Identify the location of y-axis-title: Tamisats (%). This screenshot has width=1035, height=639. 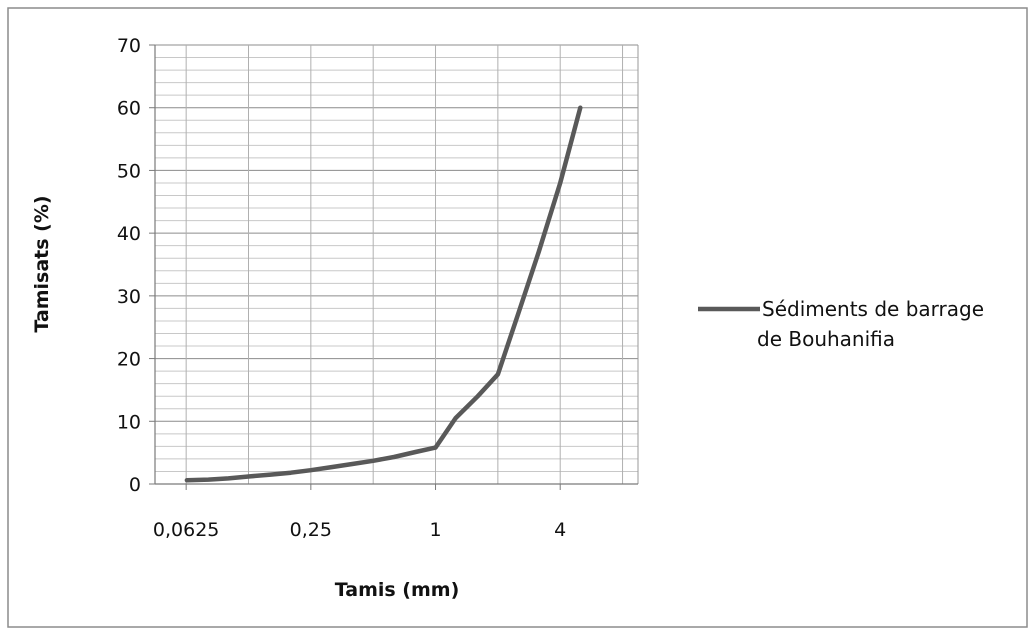
(42, 263).